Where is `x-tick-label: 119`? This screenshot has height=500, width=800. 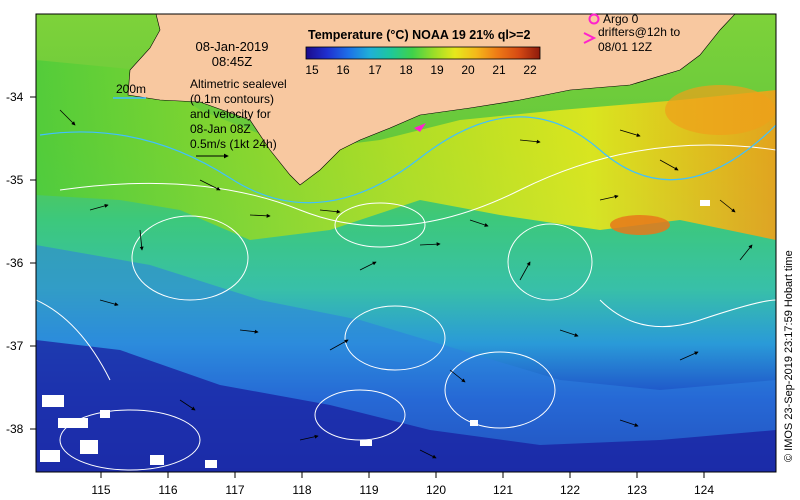
x-tick-label: 119 is located at coordinates (368, 490).